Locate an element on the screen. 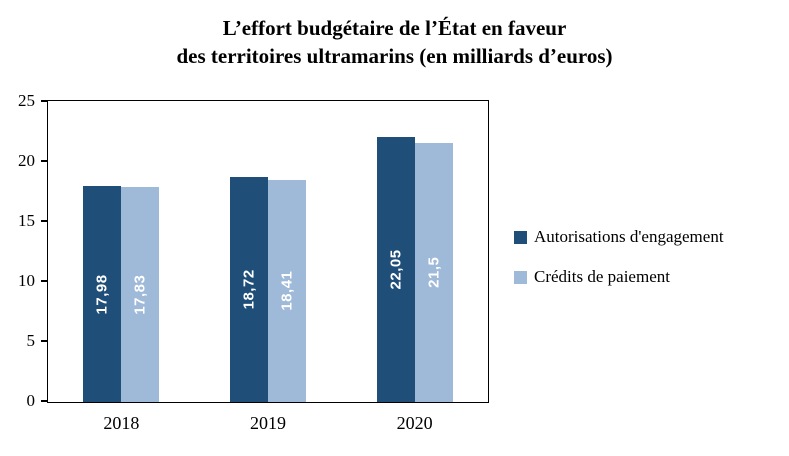  y-axis-label-5: 5 is located at coordinates (31, 340).